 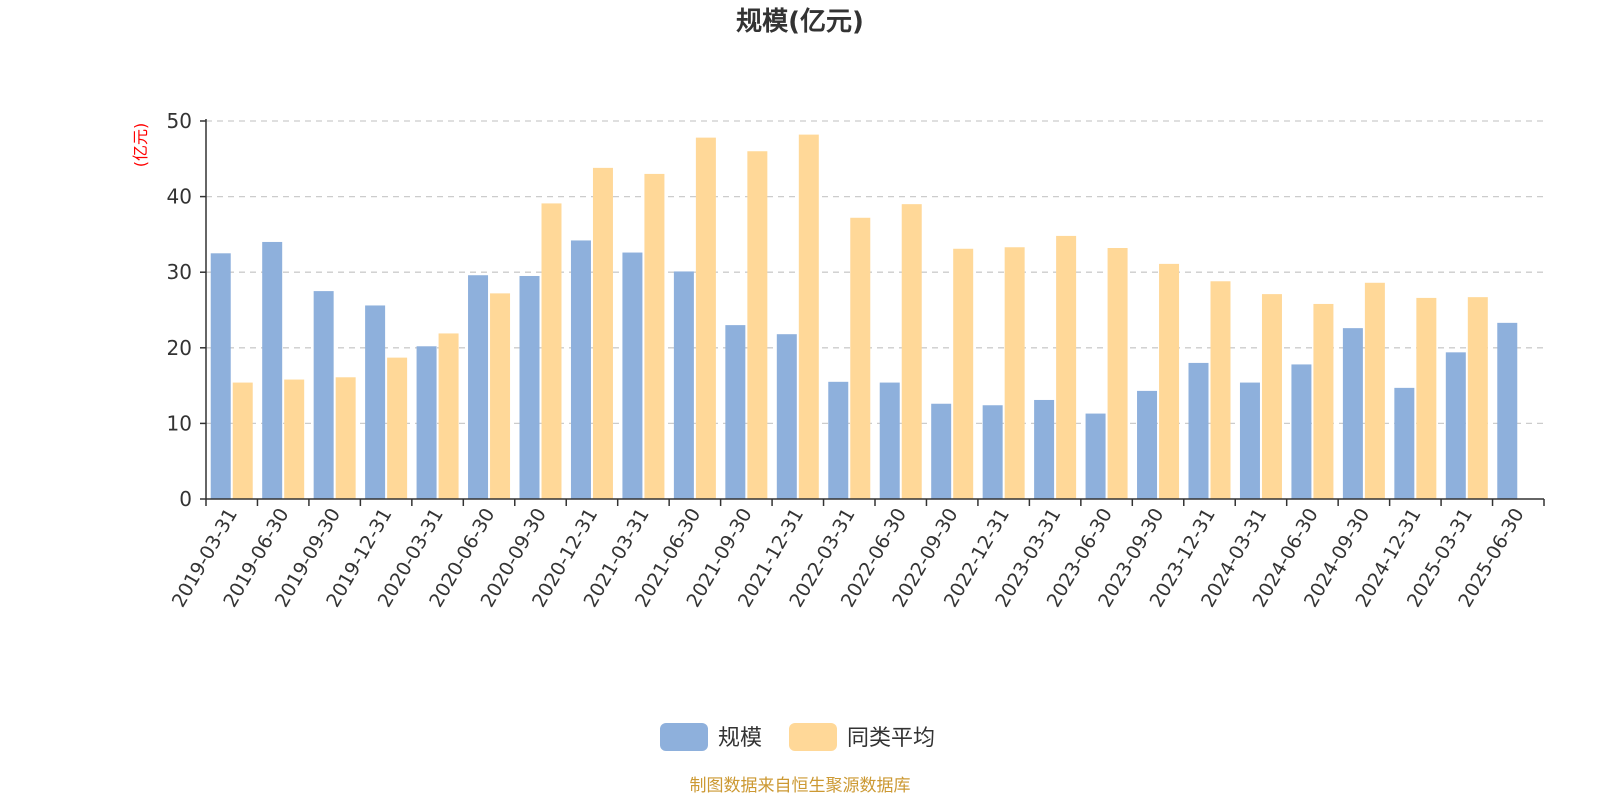 I want to click on legend: 规模 同类平均, so click(x=797, y=737).